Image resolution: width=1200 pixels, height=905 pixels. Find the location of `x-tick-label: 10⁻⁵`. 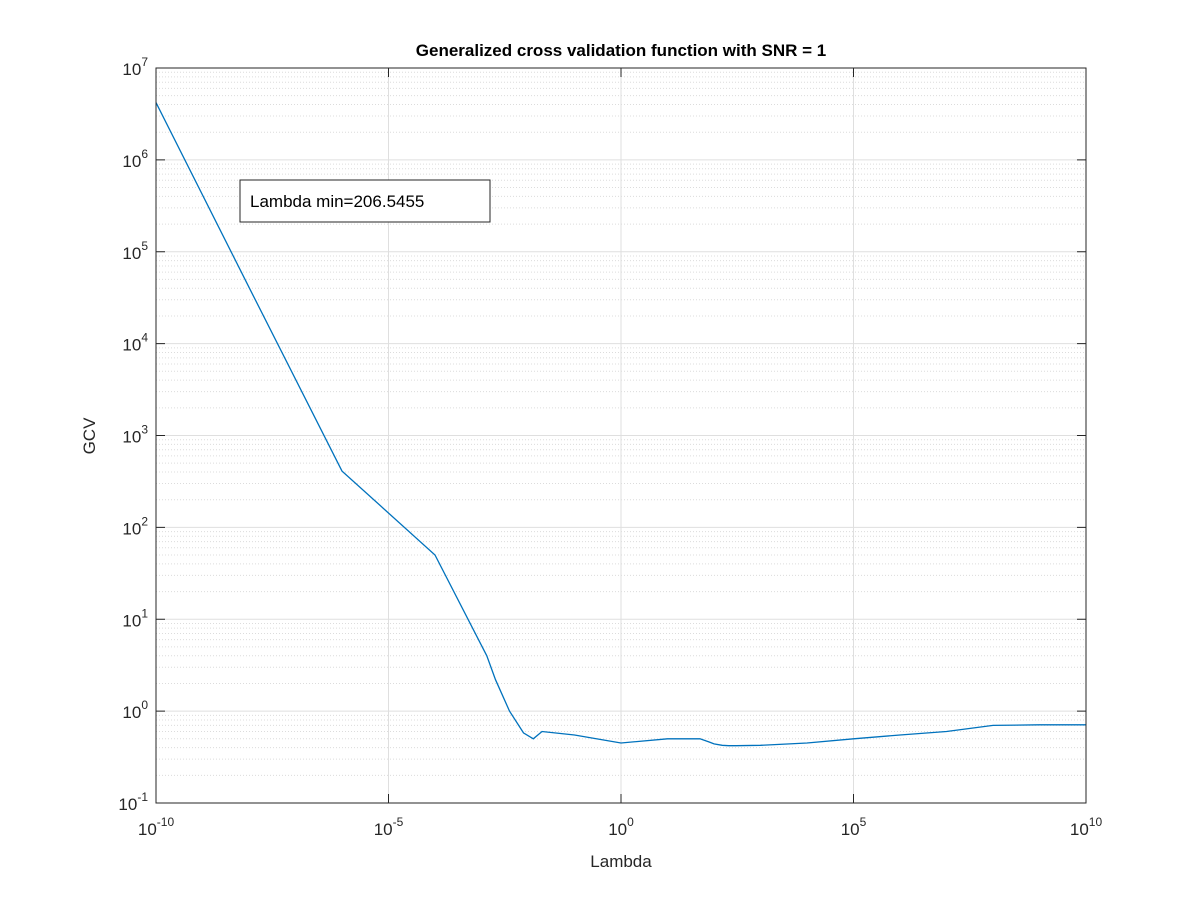

x-tick-label: 10⁻⁵ is located at coordinates (389, 827).